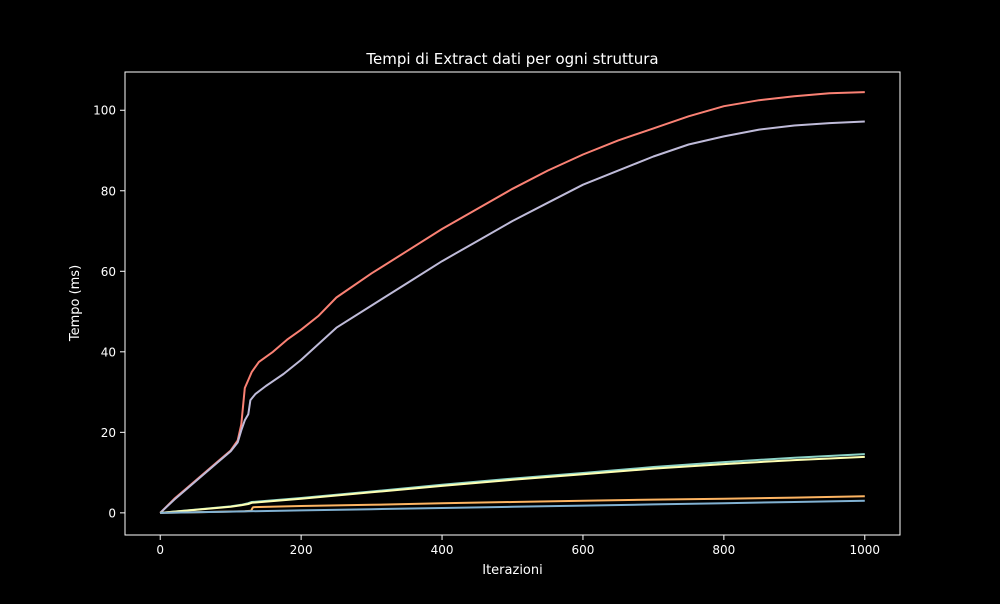 This screenshot has height=604, width=1000. What do you see at coordinates (104, 111) in the screenshot?
I see `y-tick-label: 100` at bounding box center [104, 111].